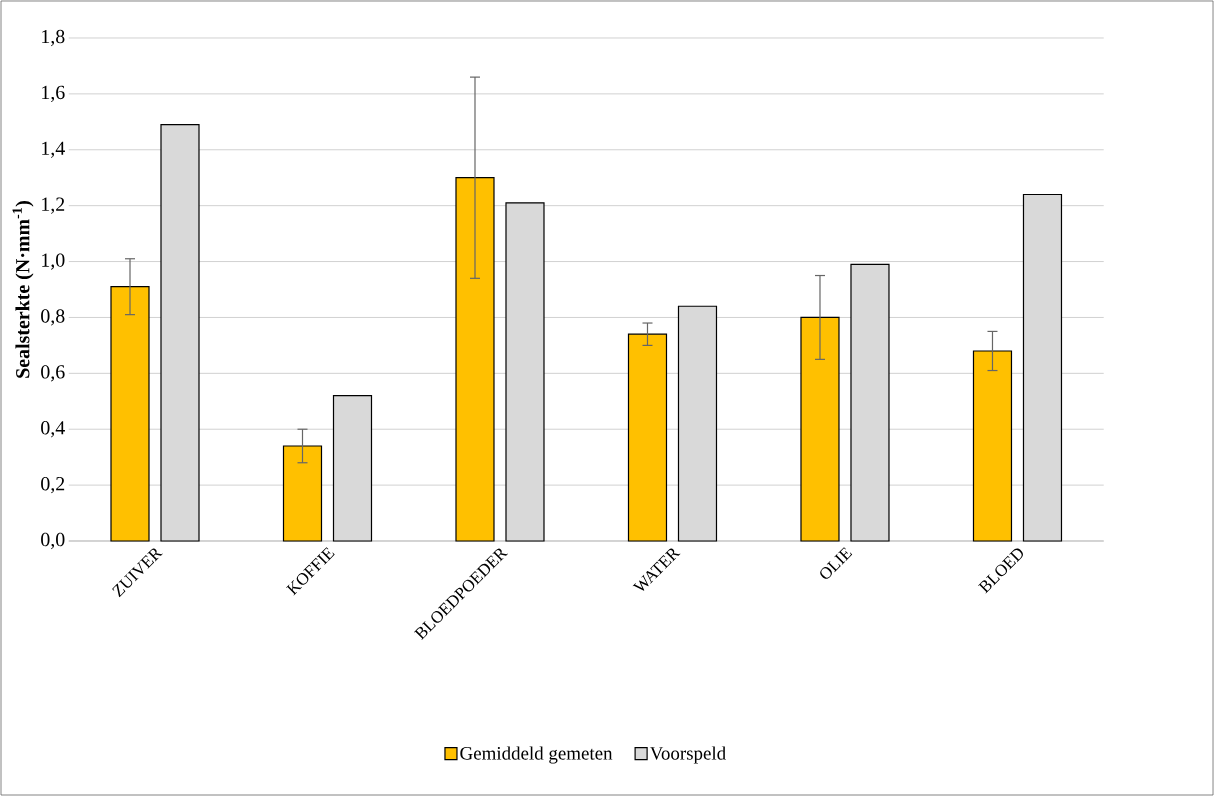 Image resolution: width=1214 pixels, height=796 pixels. Describe the element at coordinates (53, 317) in the screenshot. I see `y-tick-label: 0,8` at that location.